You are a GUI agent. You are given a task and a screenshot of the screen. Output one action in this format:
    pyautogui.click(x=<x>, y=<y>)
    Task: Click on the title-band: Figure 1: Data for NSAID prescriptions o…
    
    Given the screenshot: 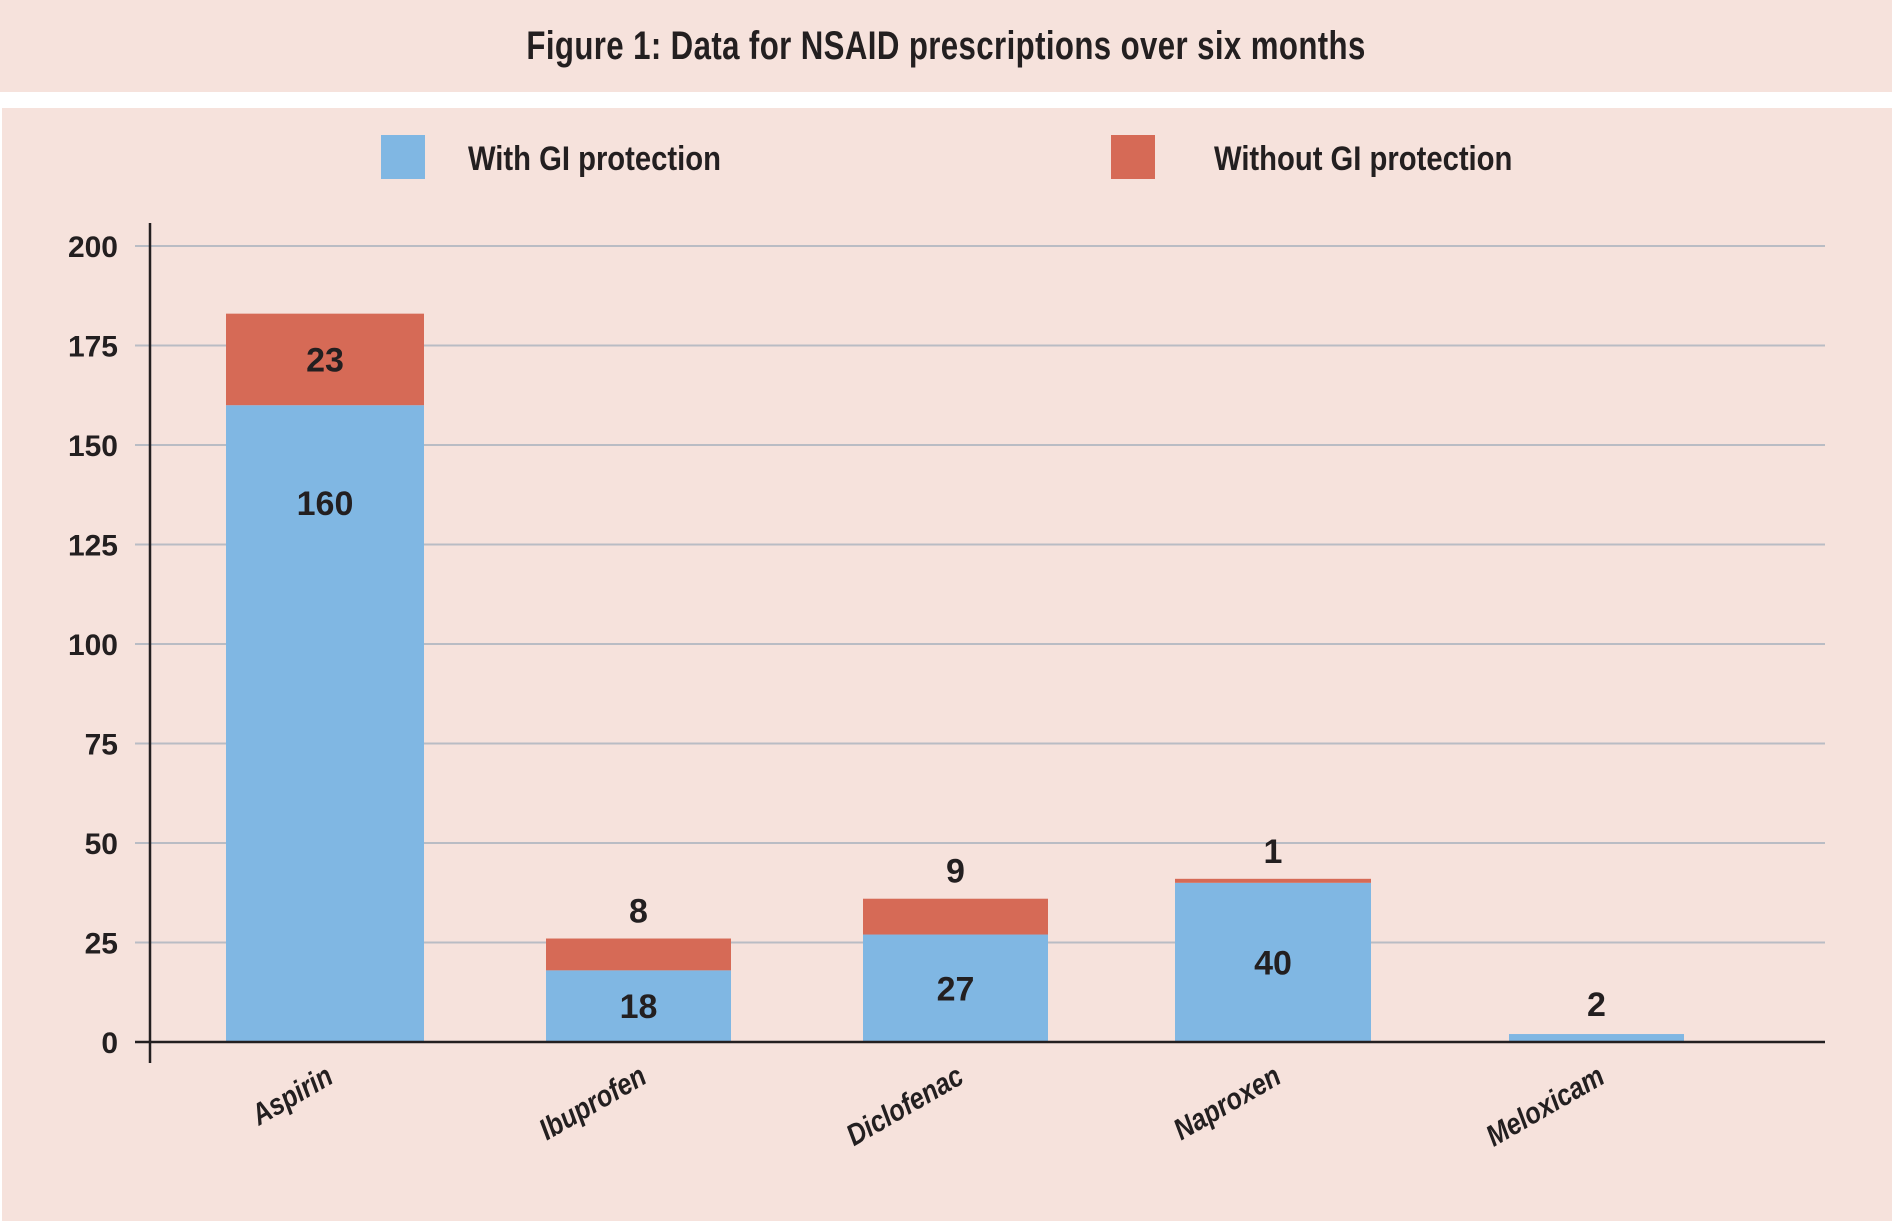 What is the action you would take?
    pyautogui.click(x=946, y=46)
    